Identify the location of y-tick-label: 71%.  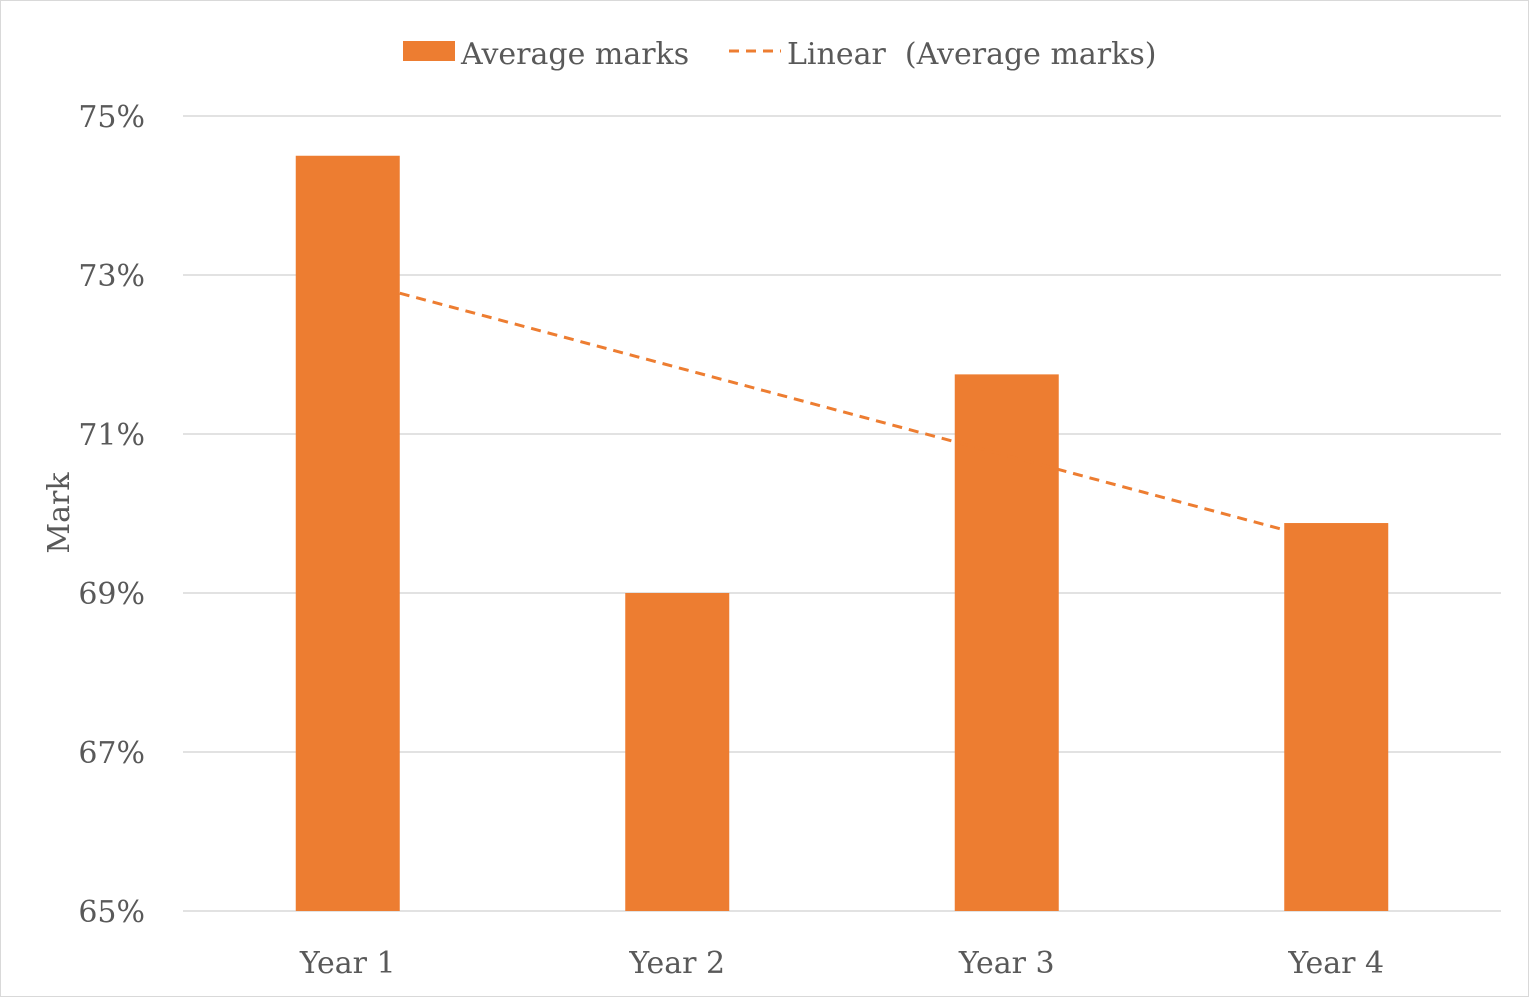
(111, 435).